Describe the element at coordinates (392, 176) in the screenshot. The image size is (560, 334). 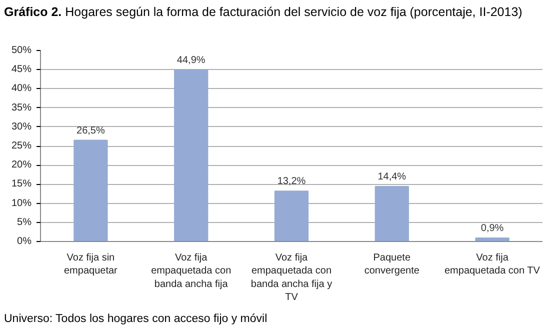
I see `data-label: 14,4%` at that location.